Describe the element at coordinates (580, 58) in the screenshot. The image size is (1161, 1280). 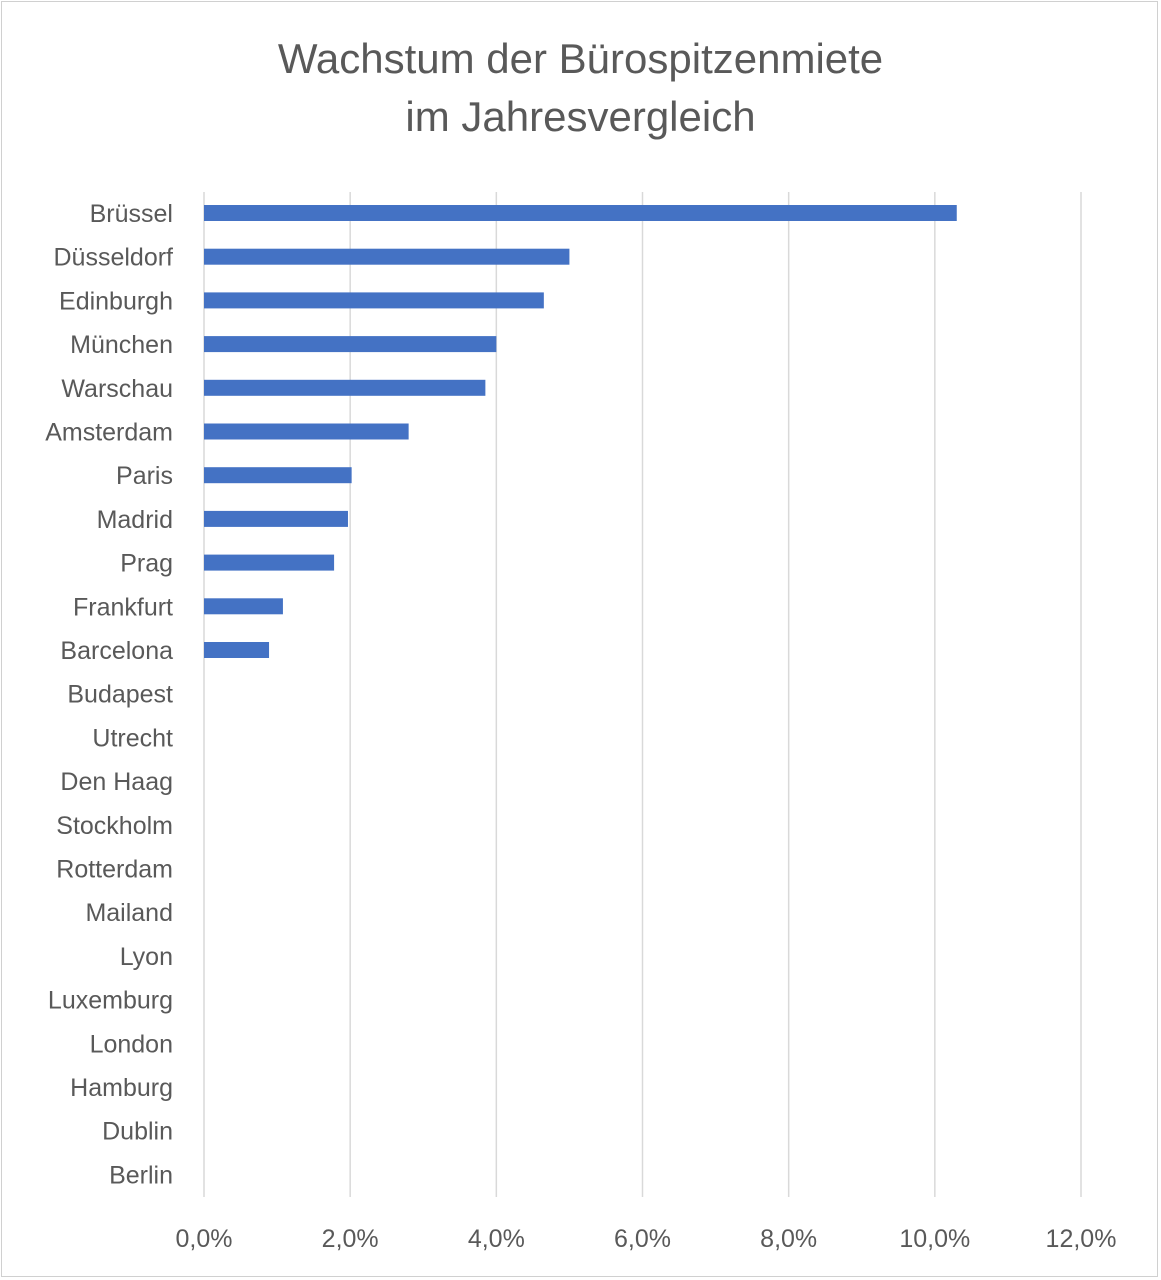
I see `chart-title-line-1: Wachstum der Bürospitzenmiete` at that location.